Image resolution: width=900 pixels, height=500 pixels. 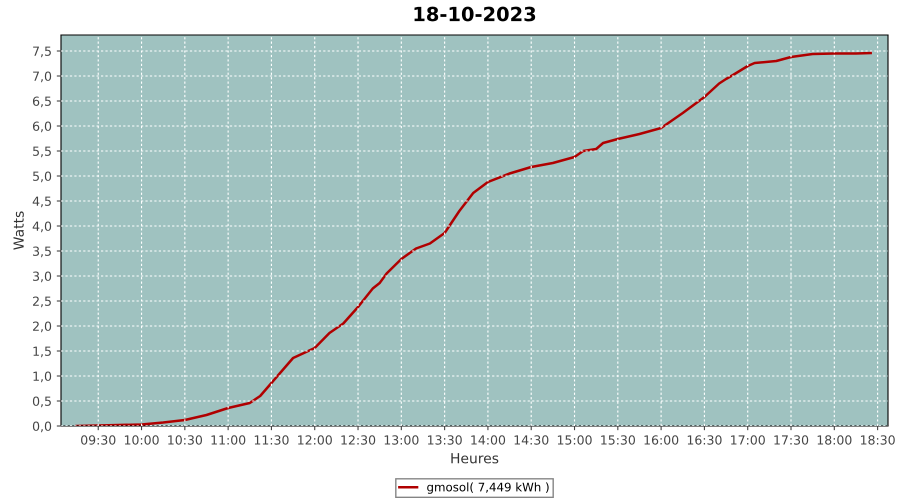 I want to click on y-tick-label: 4,0, so click(x=42, y=226).